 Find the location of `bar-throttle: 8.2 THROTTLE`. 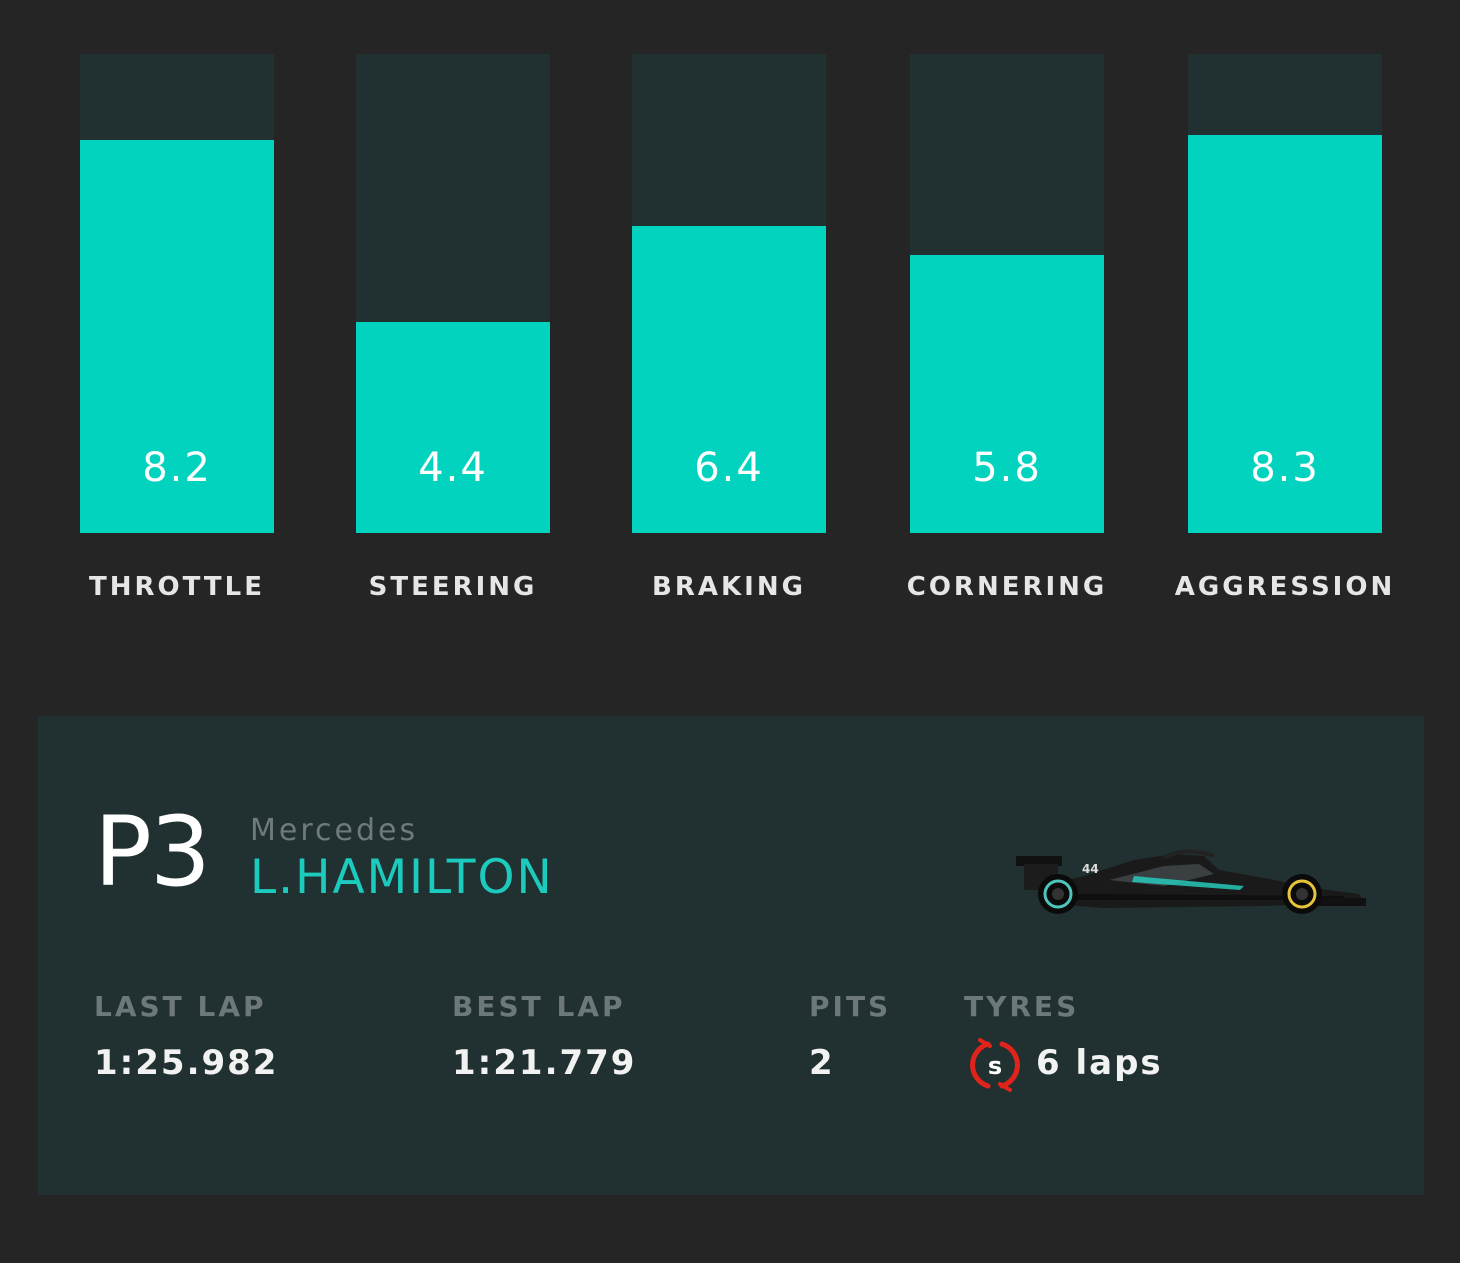

bar-throttle: 8.2 THROTTLE is located at coordinates (177, 328).